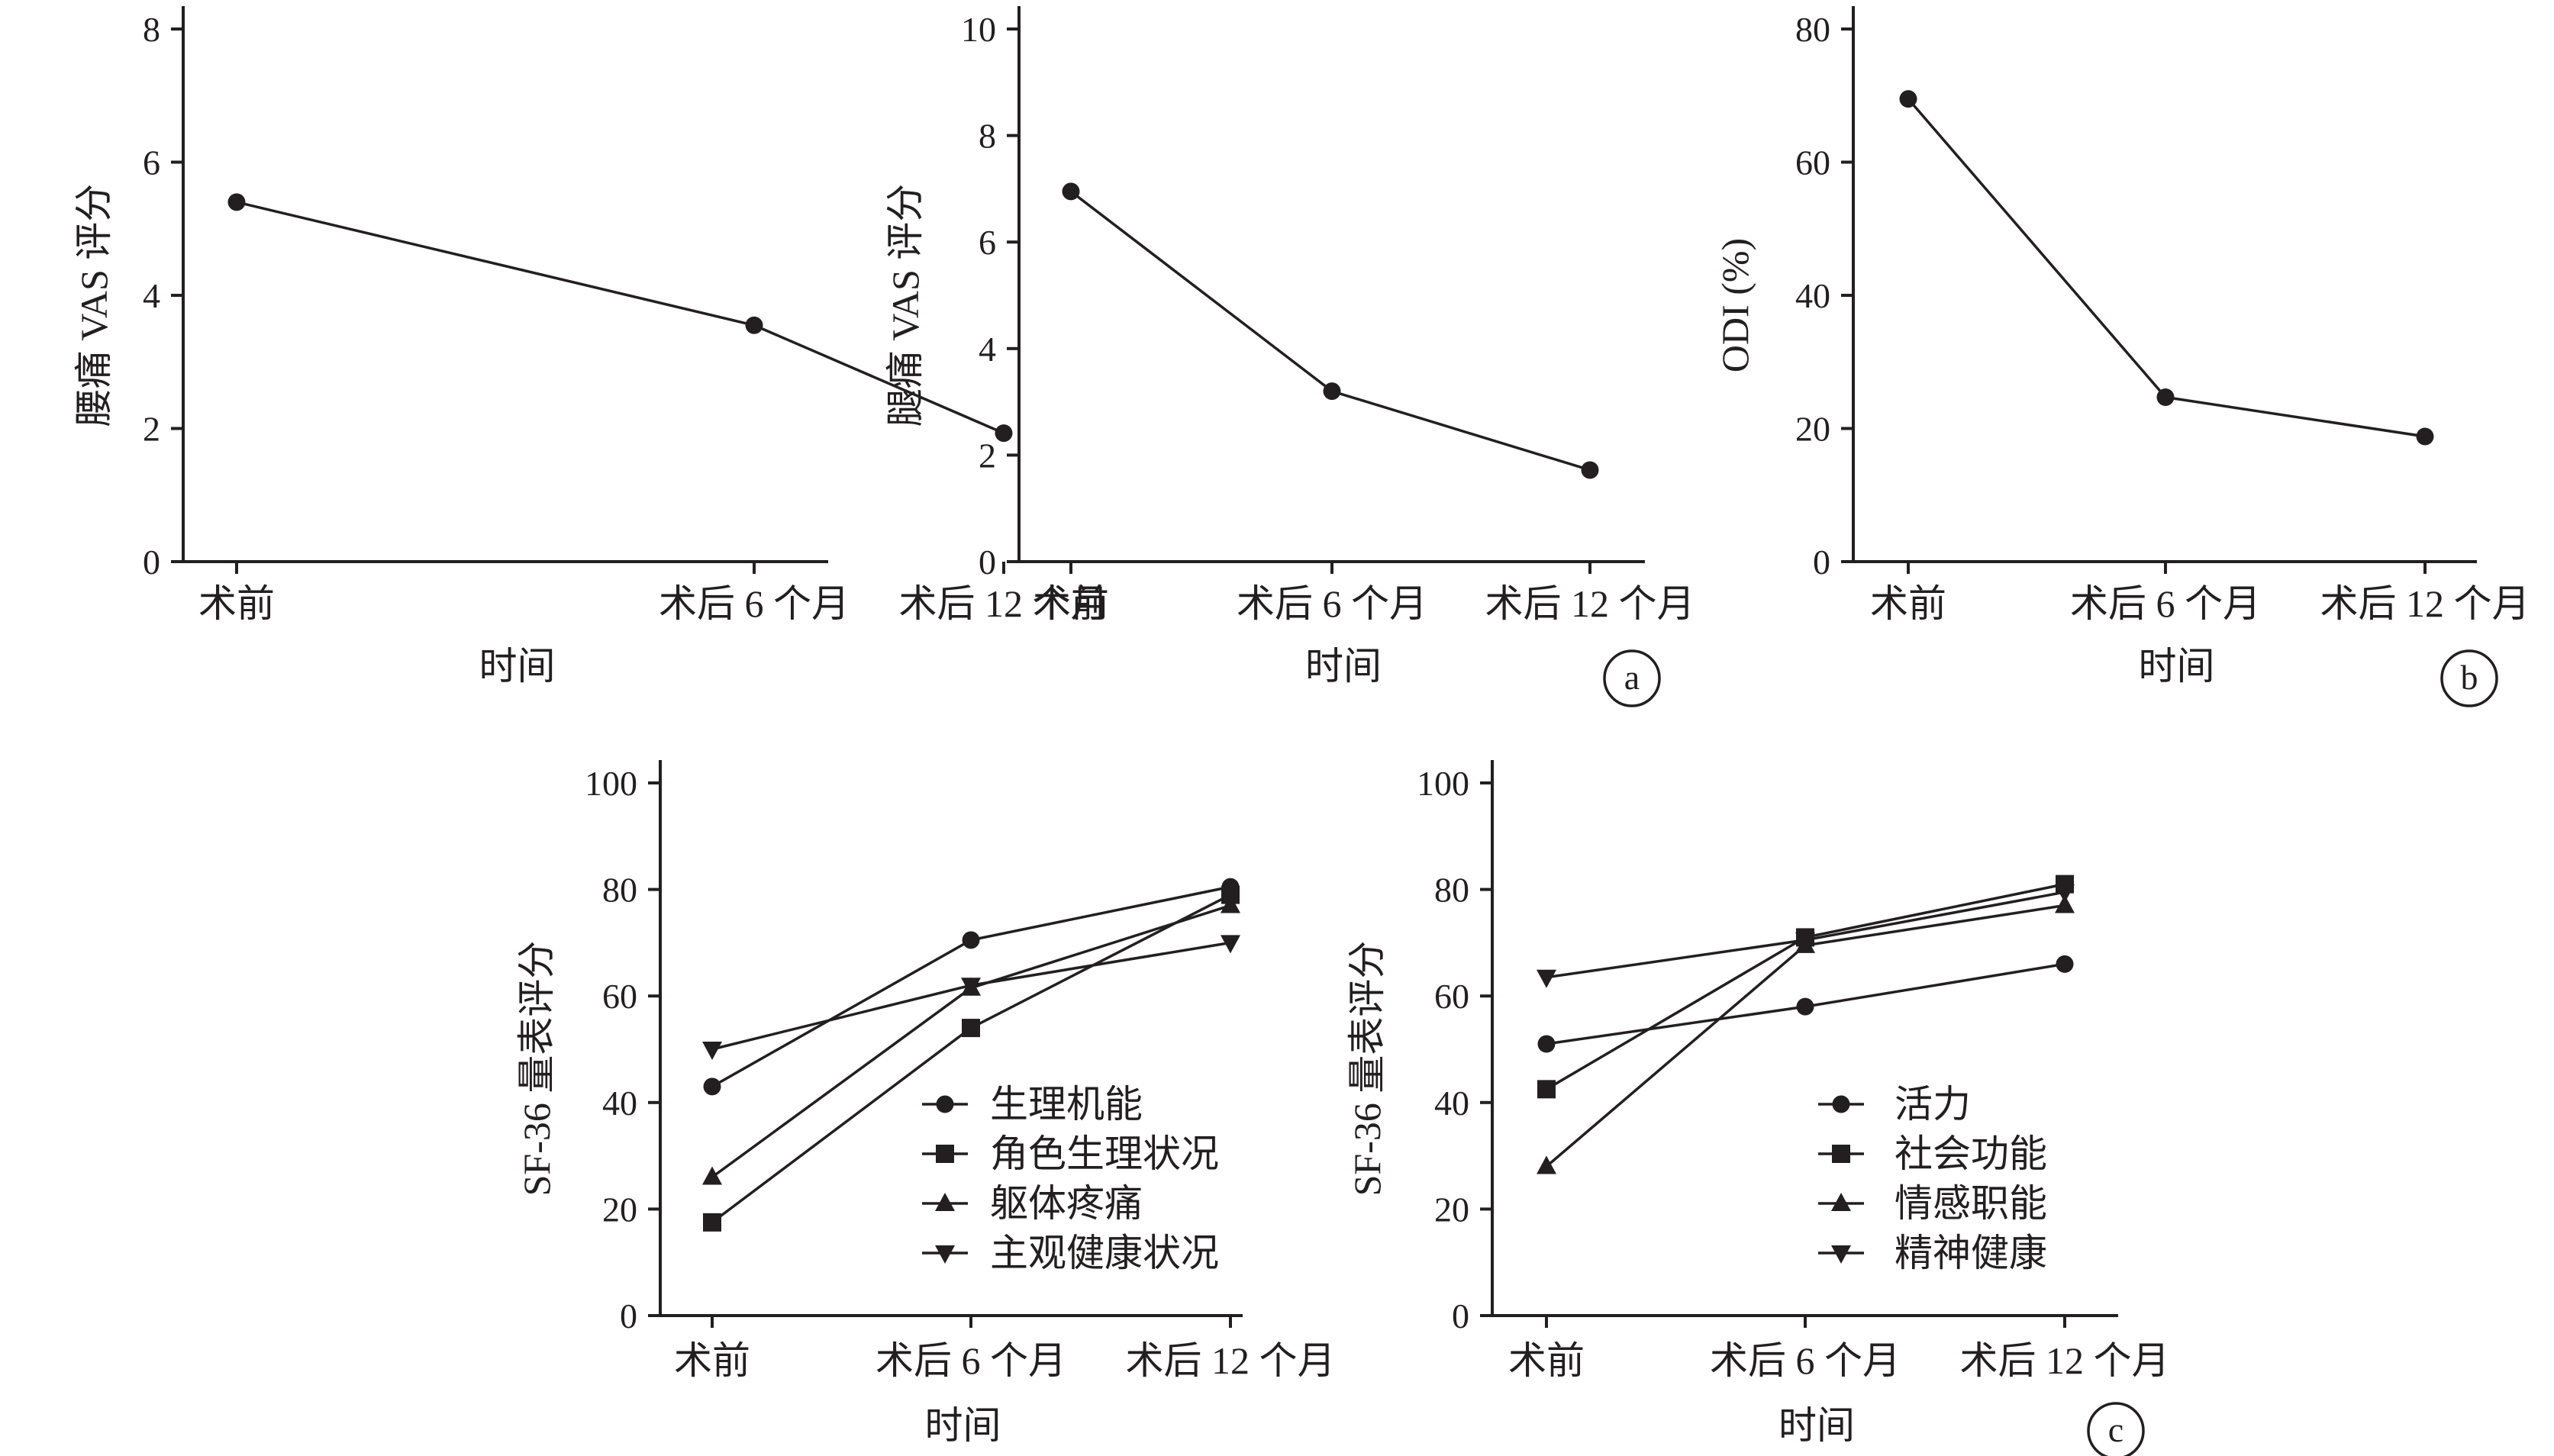  What do you see at coordinates (94, 305) in the screenshot?
I see `y-axis-title: 腰痛 VAS 评分` at bounding box center [94, 305].